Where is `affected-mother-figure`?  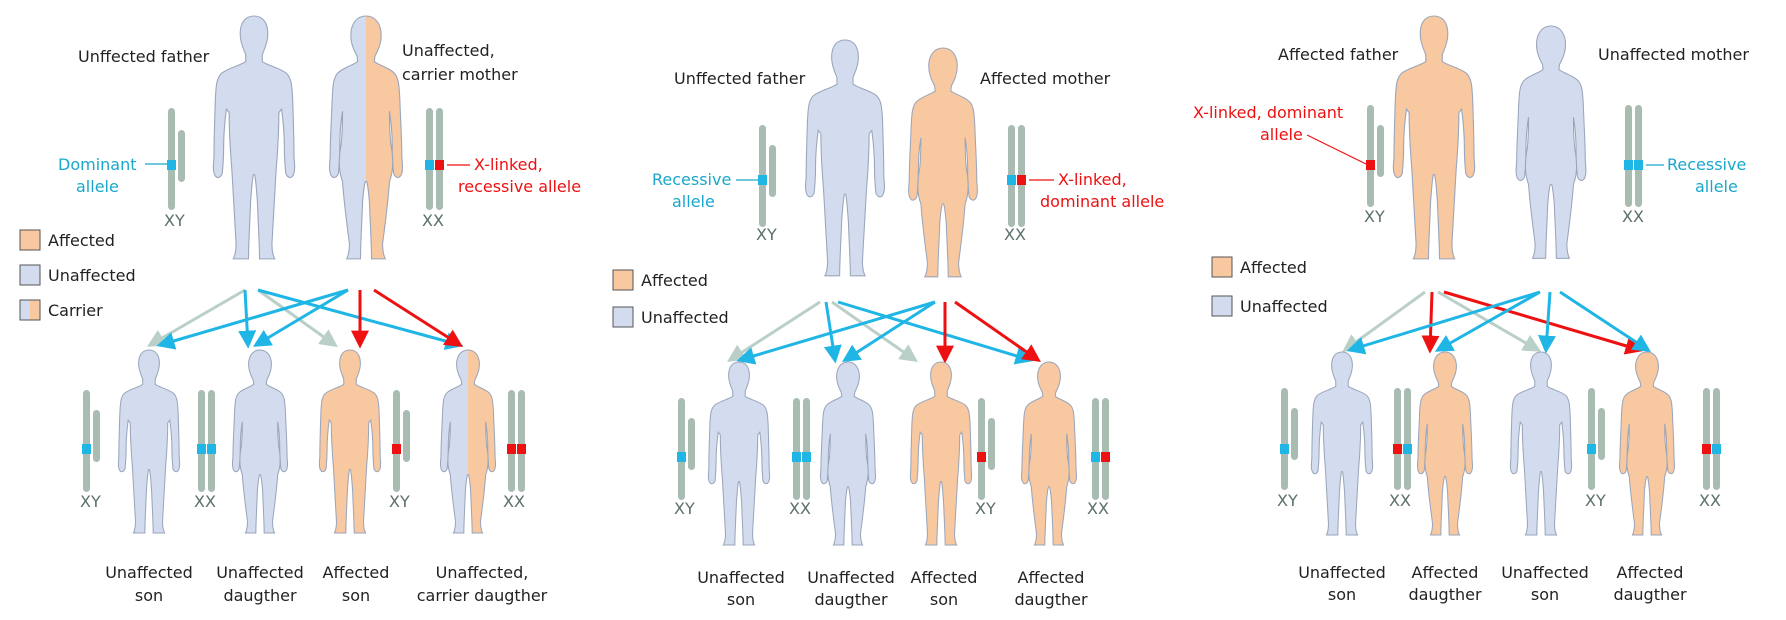 affected-mother-figure is located at coordinates (943, 162).